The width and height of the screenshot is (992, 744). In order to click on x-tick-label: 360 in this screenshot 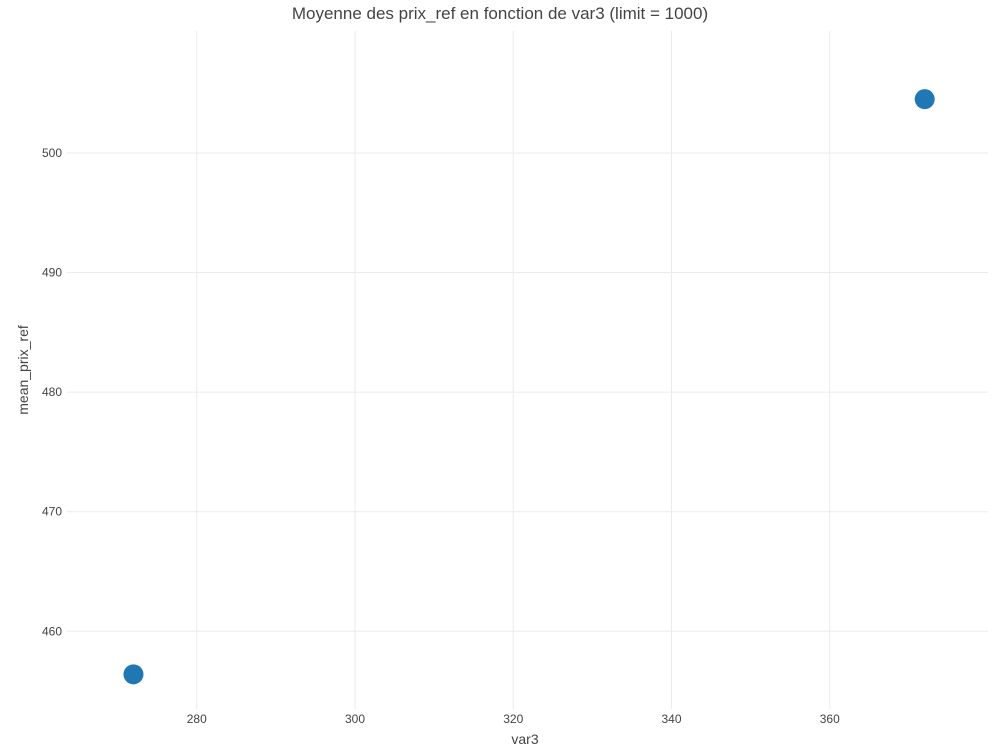, I will do `click(830, 719)`.